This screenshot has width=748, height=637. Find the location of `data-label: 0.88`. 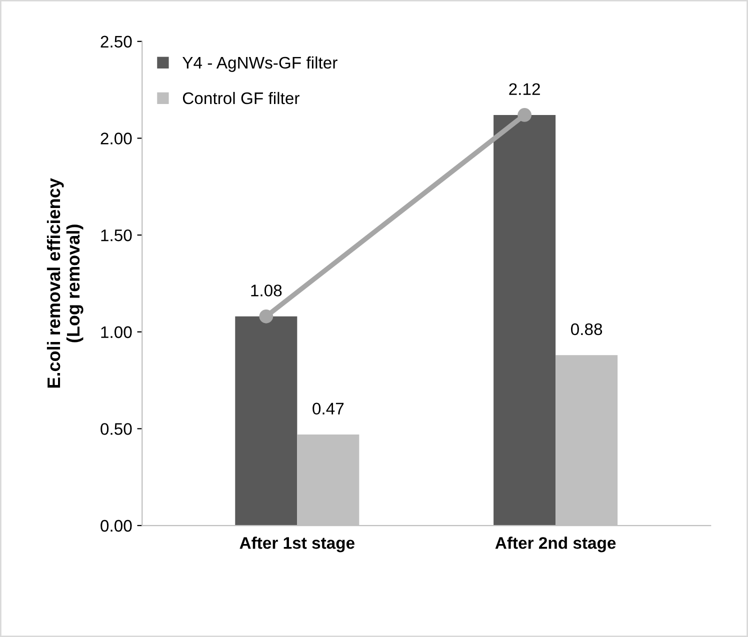

data-label: 0.88 is located at coordinates (586, 329).